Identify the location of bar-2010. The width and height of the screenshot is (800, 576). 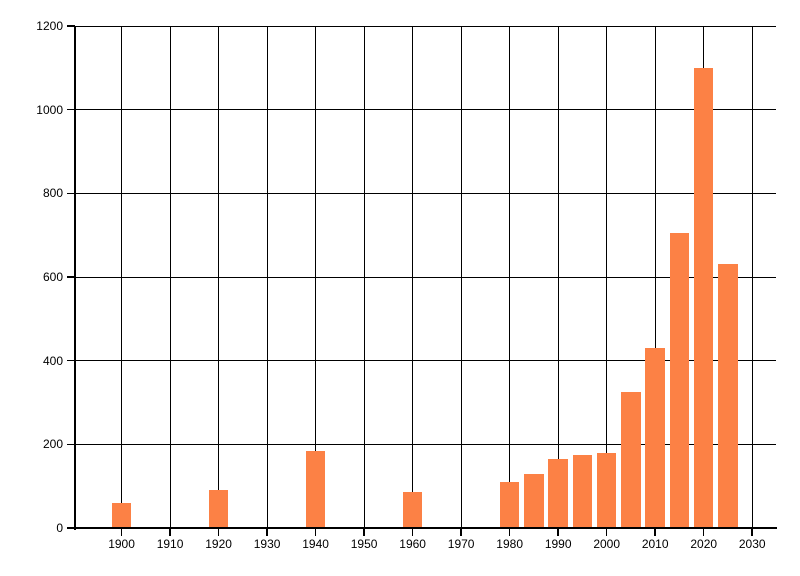
(655, 438).